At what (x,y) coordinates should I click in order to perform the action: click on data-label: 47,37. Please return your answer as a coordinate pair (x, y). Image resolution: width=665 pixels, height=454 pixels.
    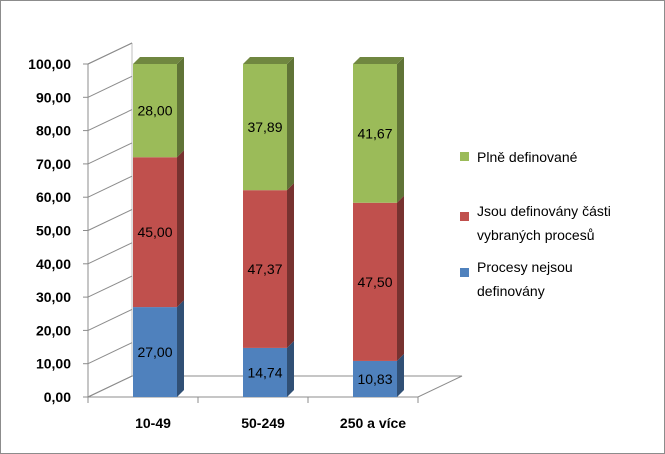
    Looking at the image, I should click on (264, 269).